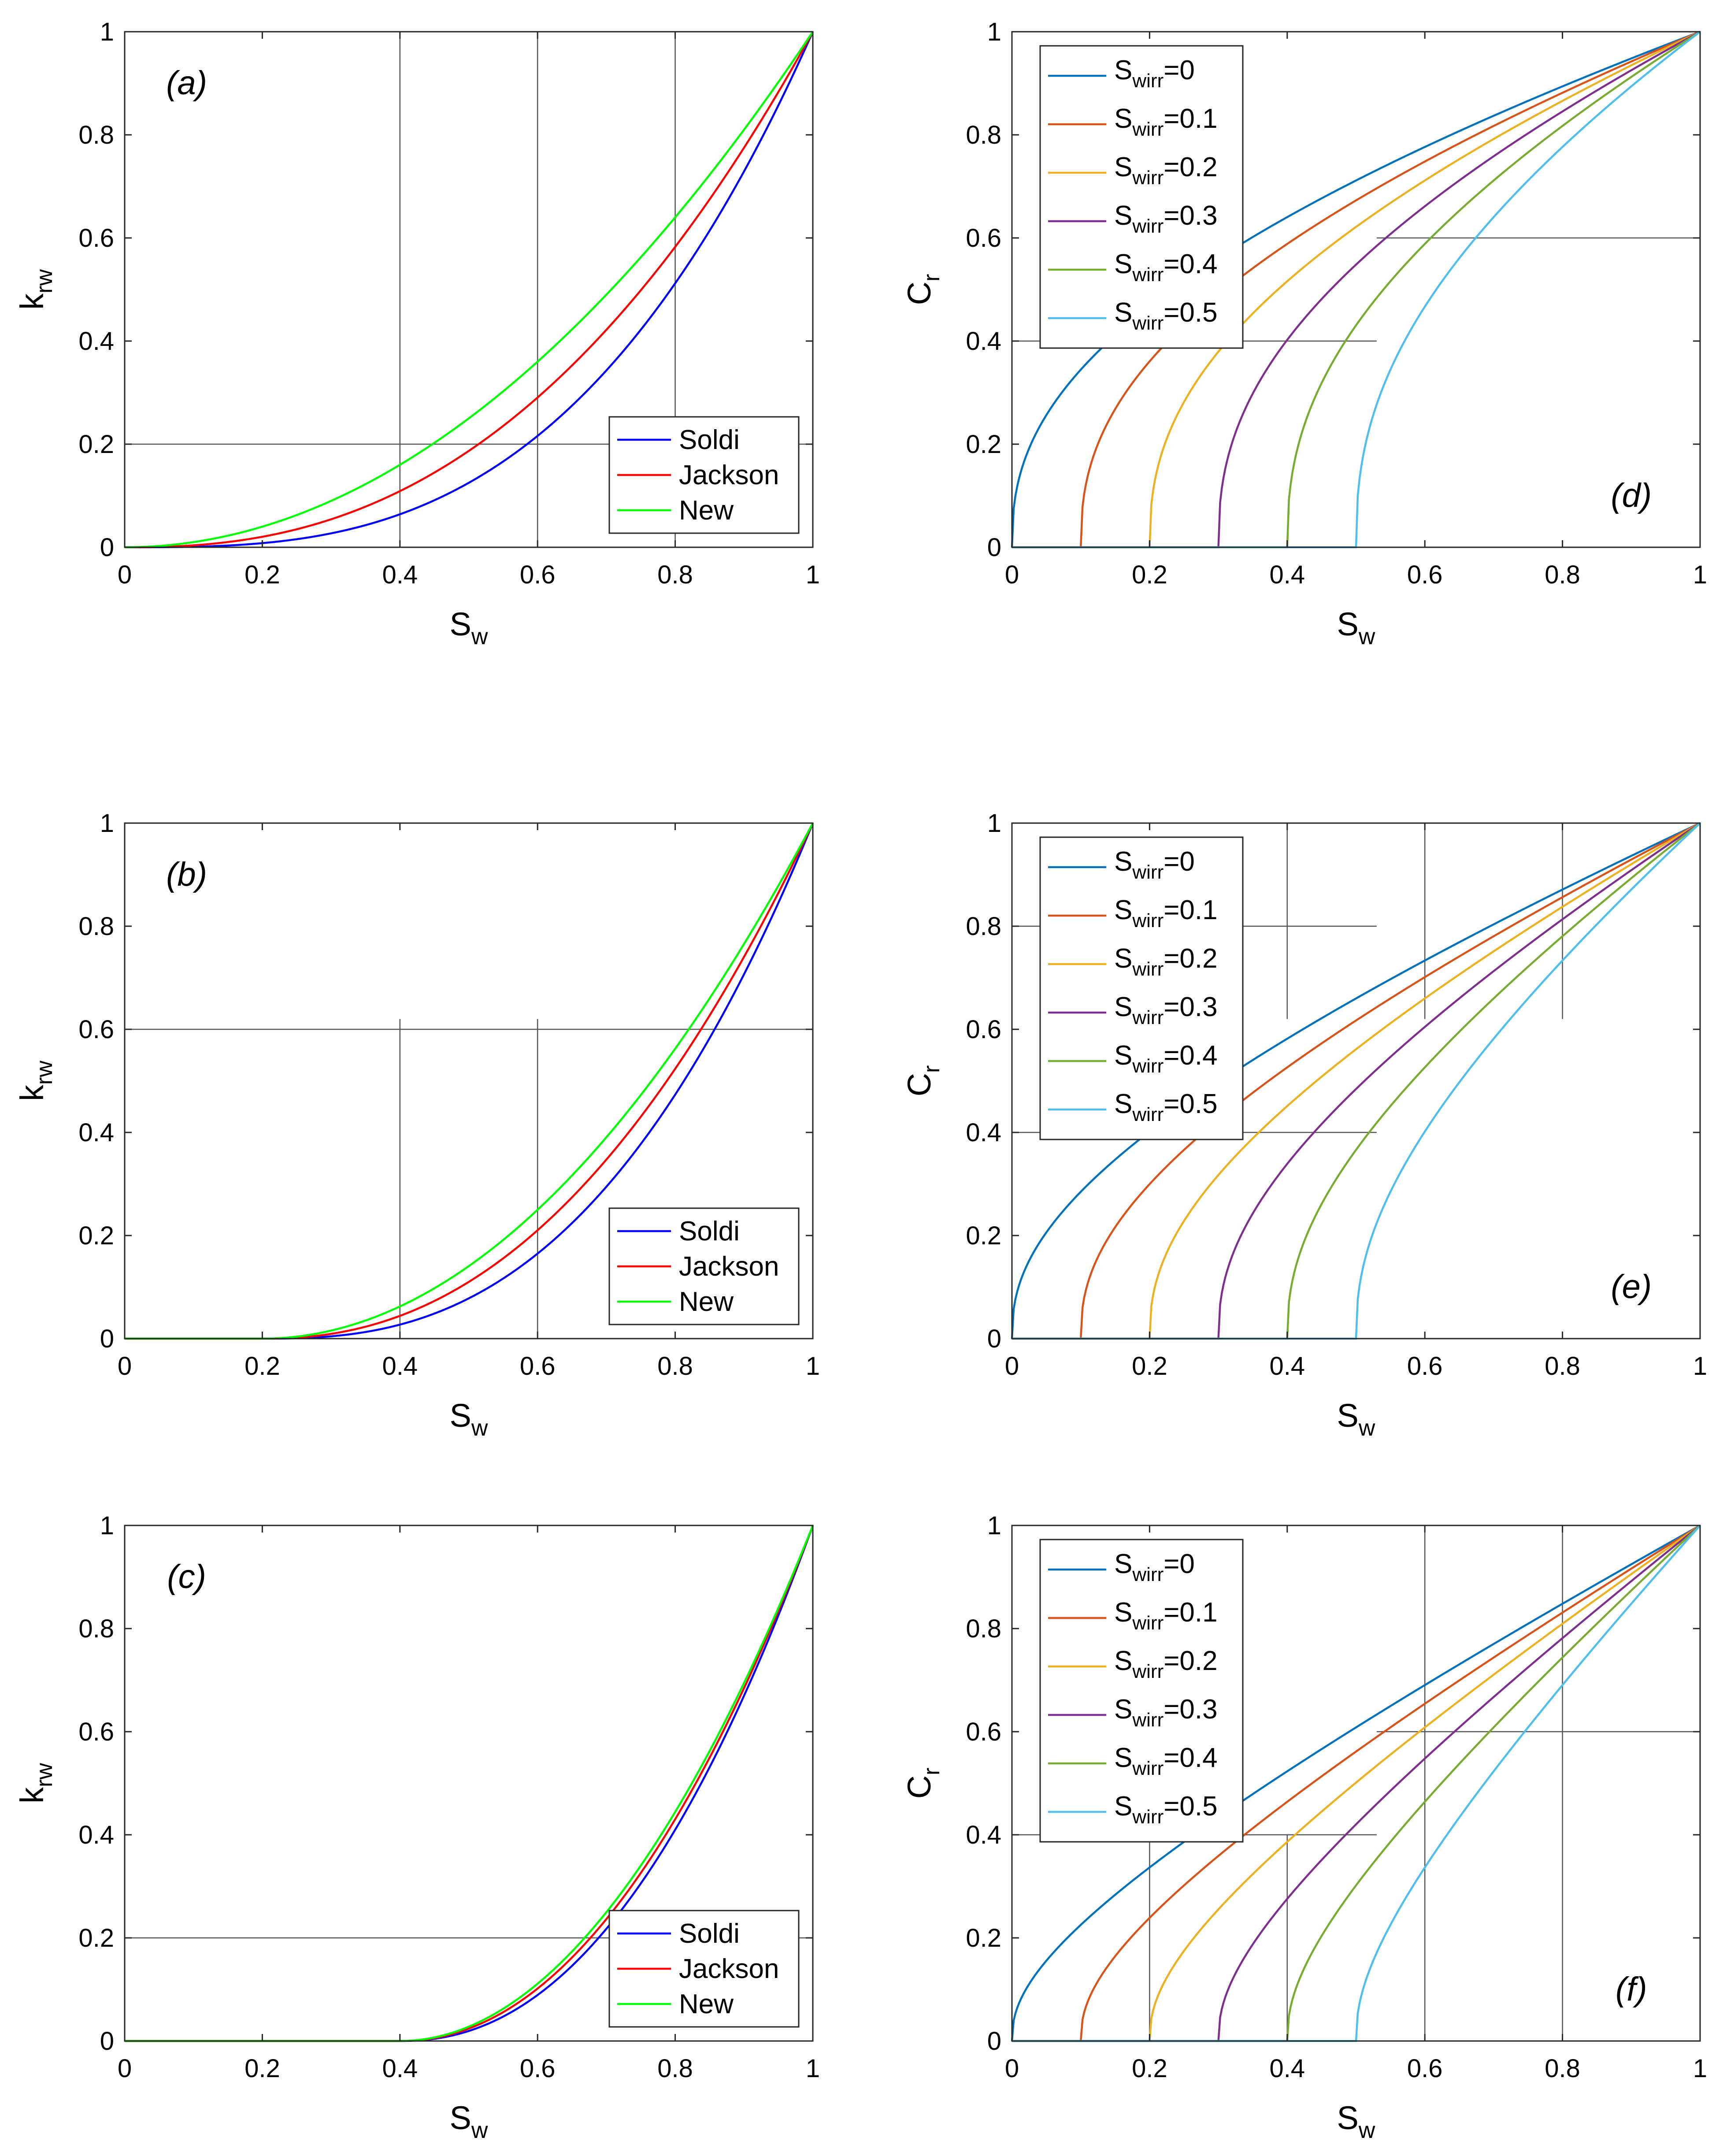 Image resolution: width=1723 pixels, height=2156 pixels. I want to click on legend-label: Swirr=0.4, so click(1166, 1761).